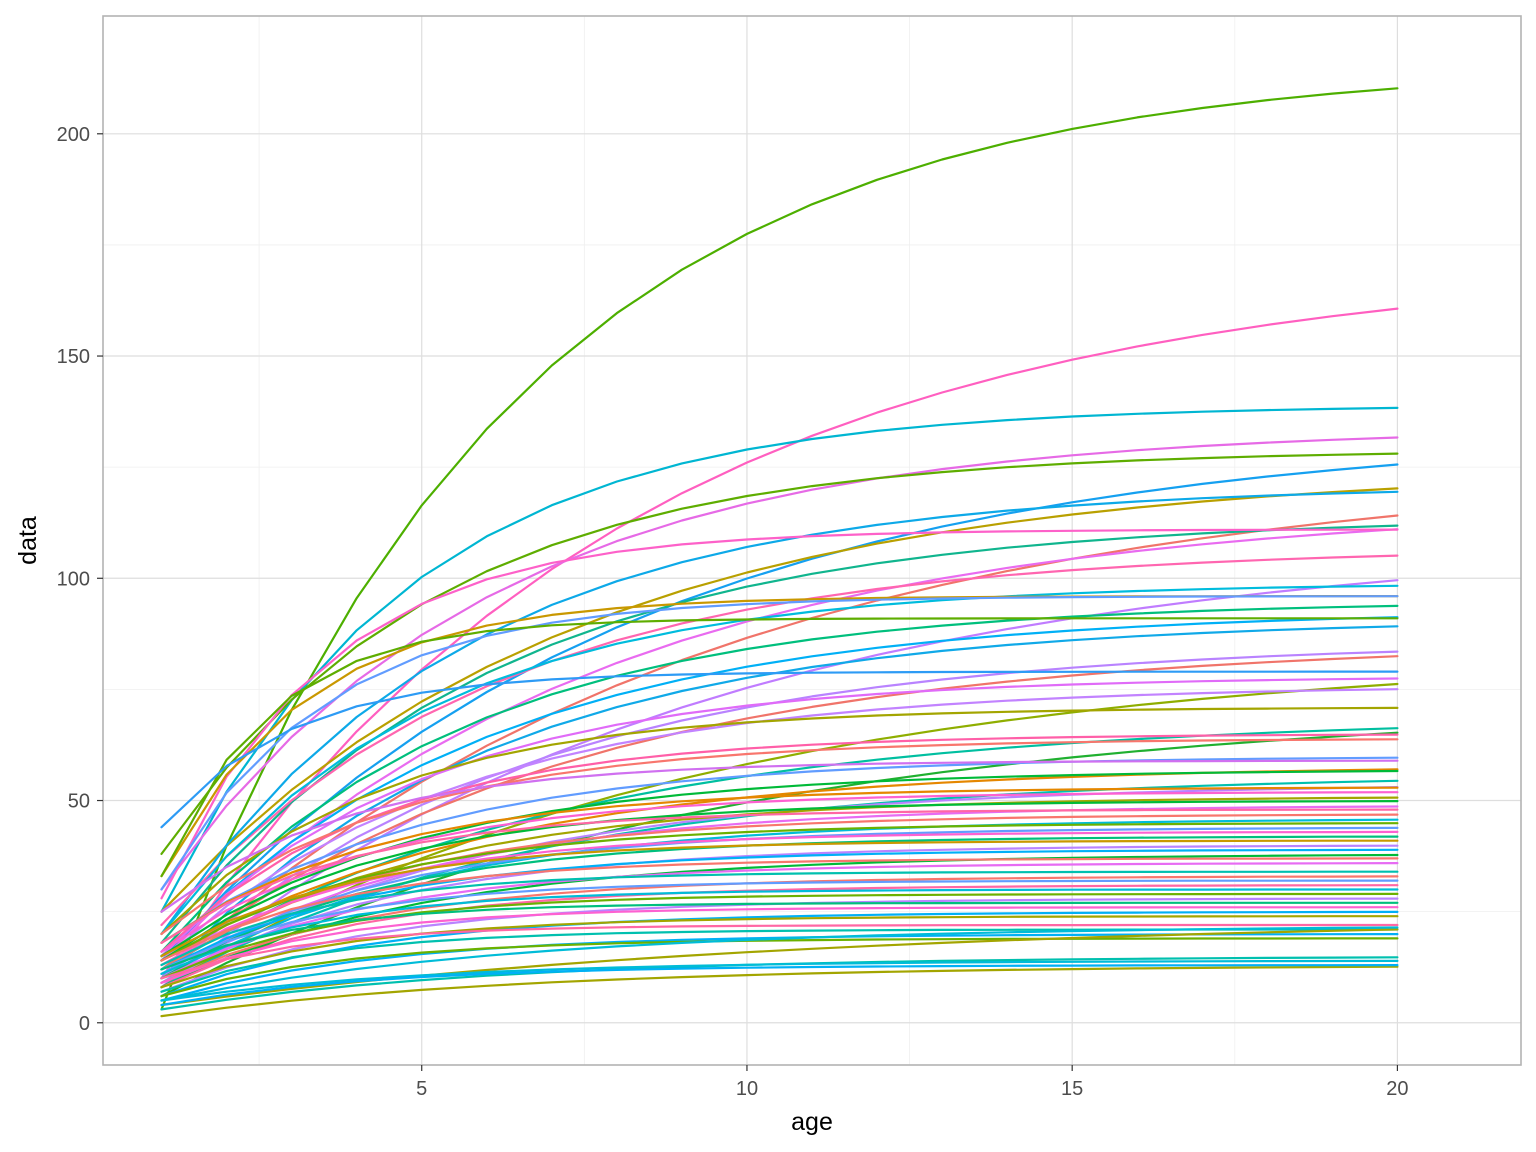 This screenshot has height=1152, width=1536. Describe the element at coordinates (912, 1082) in the screenshot. I see `x-axis-ticks: 5 10 15 20` at that location.